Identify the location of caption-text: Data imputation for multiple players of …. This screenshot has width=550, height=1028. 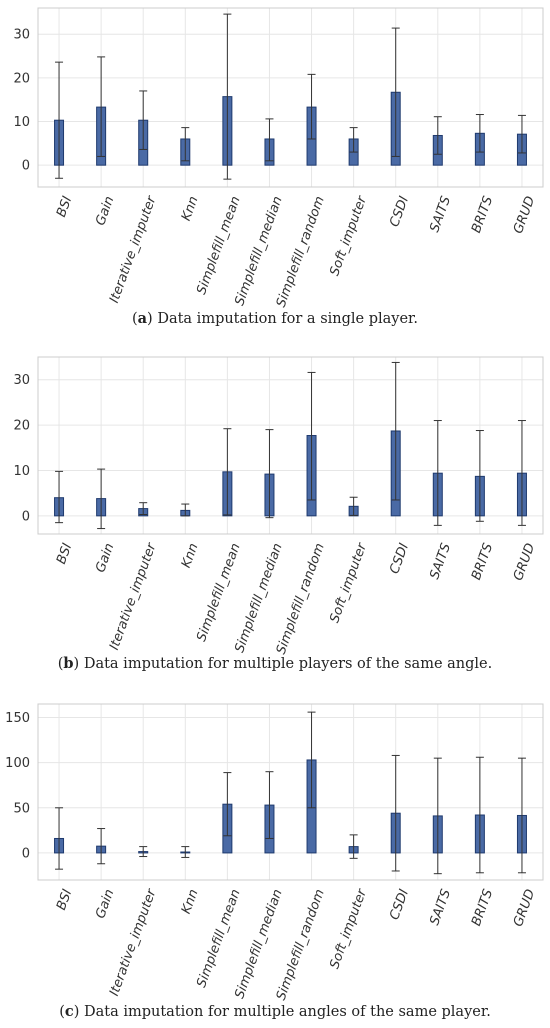
(288, 664).